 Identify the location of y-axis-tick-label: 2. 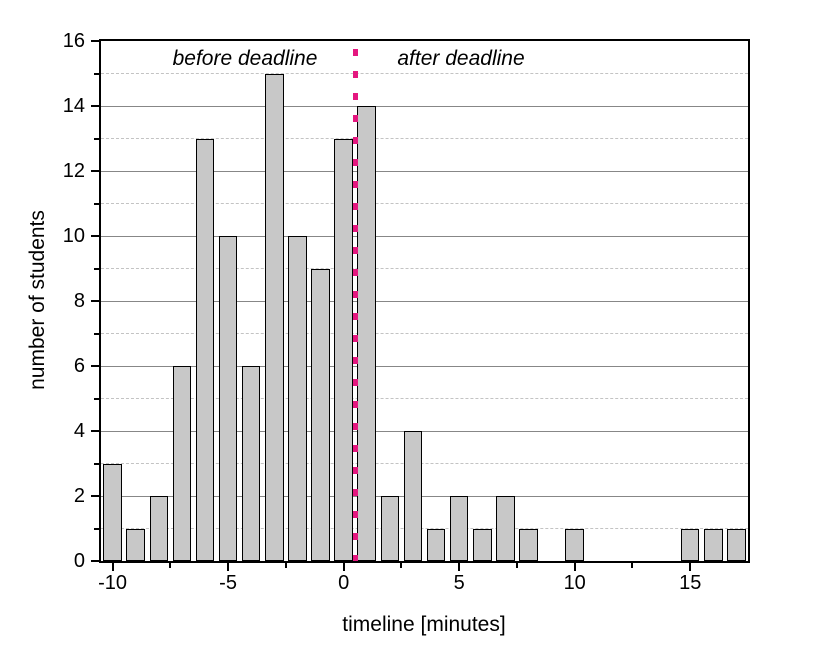
(79, 496).